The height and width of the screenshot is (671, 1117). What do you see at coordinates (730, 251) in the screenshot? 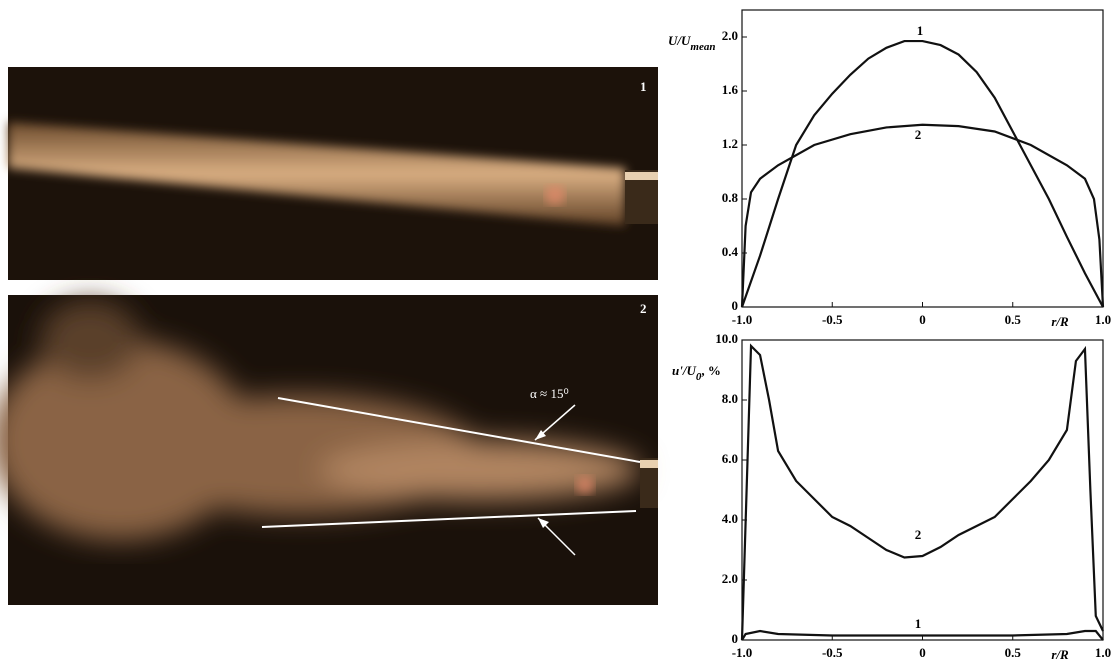
I see `y-tick-label: 0.4` at bounding box center [730, 251].